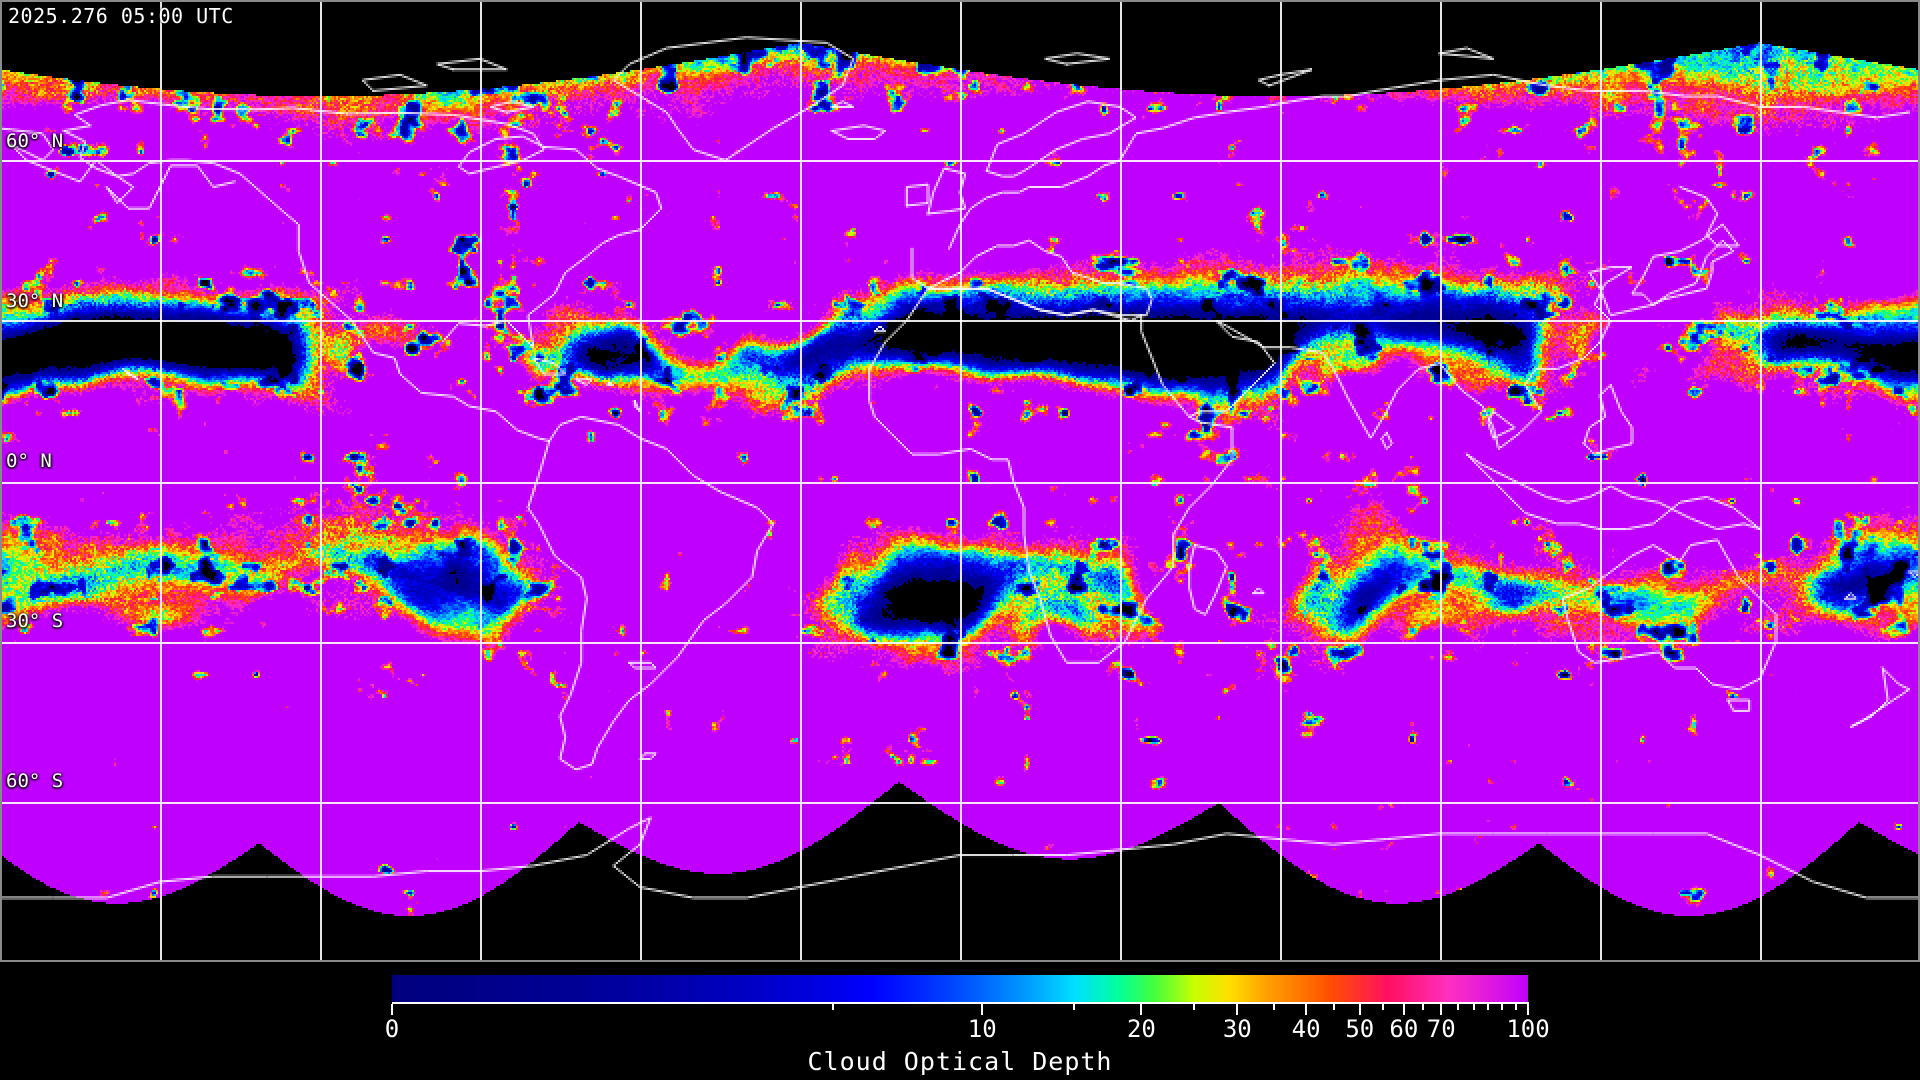 This screenshot has width=1920, height=1080. What do you see at coordinates (960, 1021) in the screenshot?
I see `colorbar-area: 0 10 20 30 40 50 60 70 100 Cloud Optical Depth` at bounding box center [960, 1021].